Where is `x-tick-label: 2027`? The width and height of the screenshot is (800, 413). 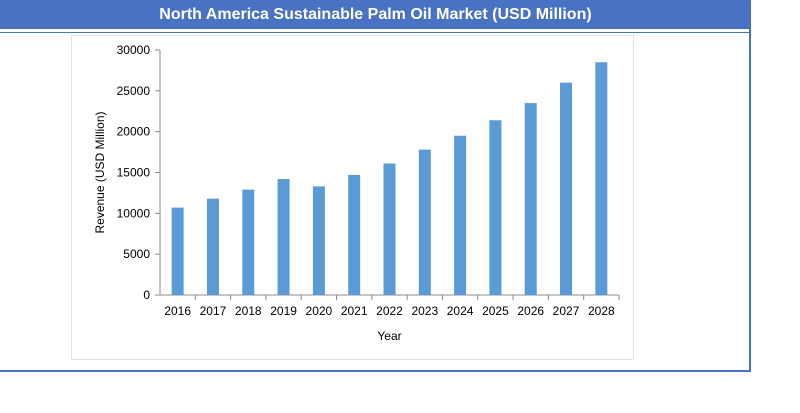
x-tick-label: 2027 is located at coordinates (566, 311).